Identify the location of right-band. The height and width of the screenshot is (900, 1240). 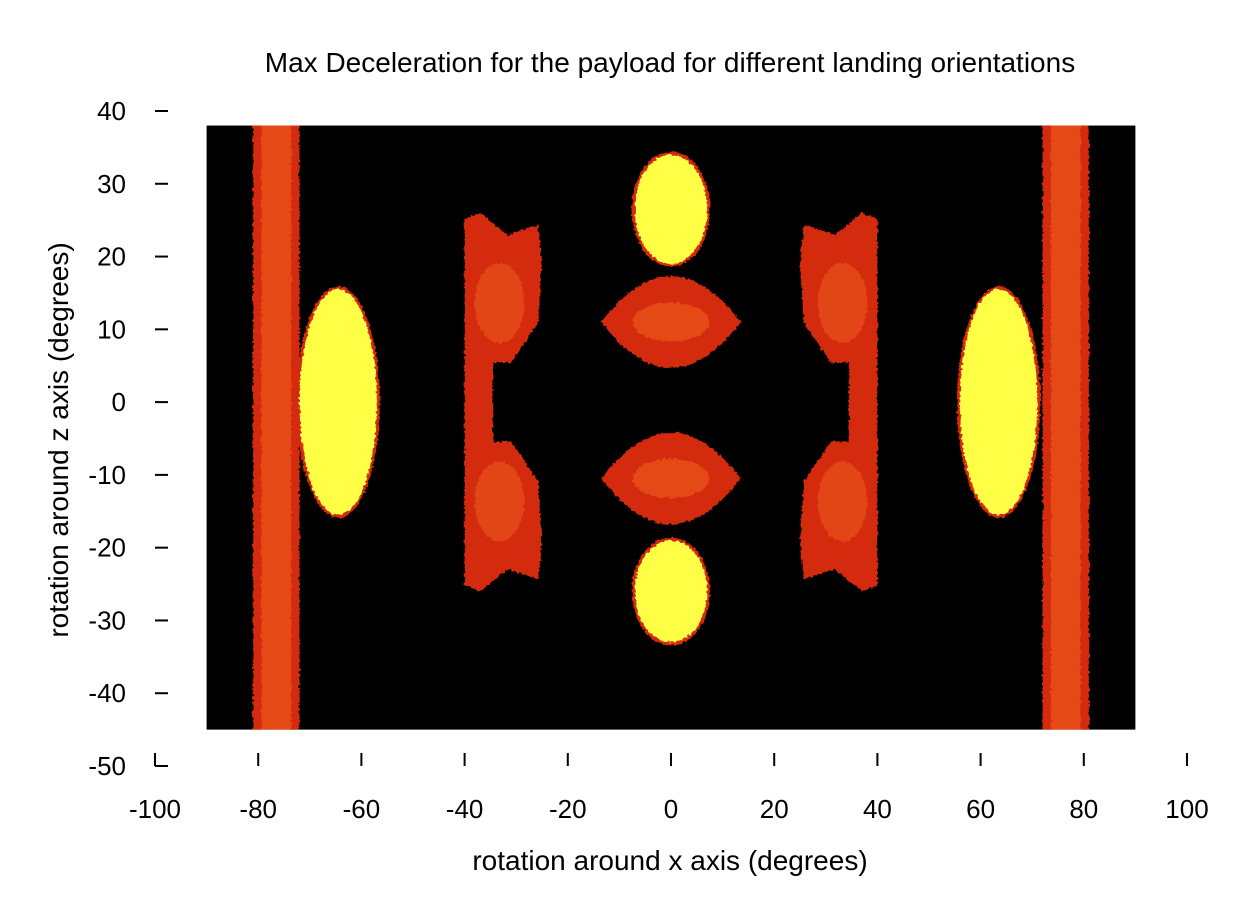
(1065, 427).